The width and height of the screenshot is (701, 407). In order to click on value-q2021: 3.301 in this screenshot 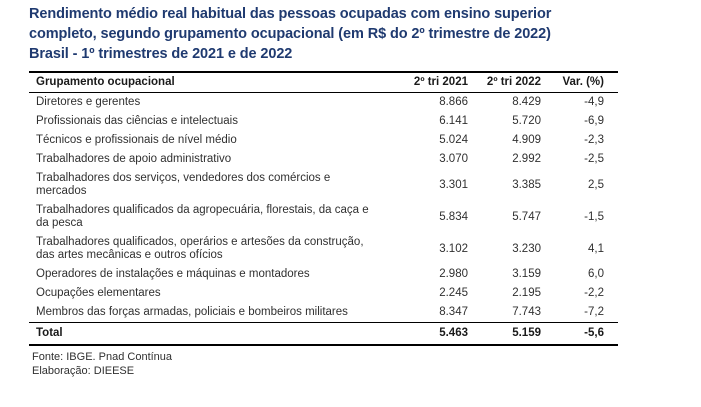, I will do `click(453, 184)`.